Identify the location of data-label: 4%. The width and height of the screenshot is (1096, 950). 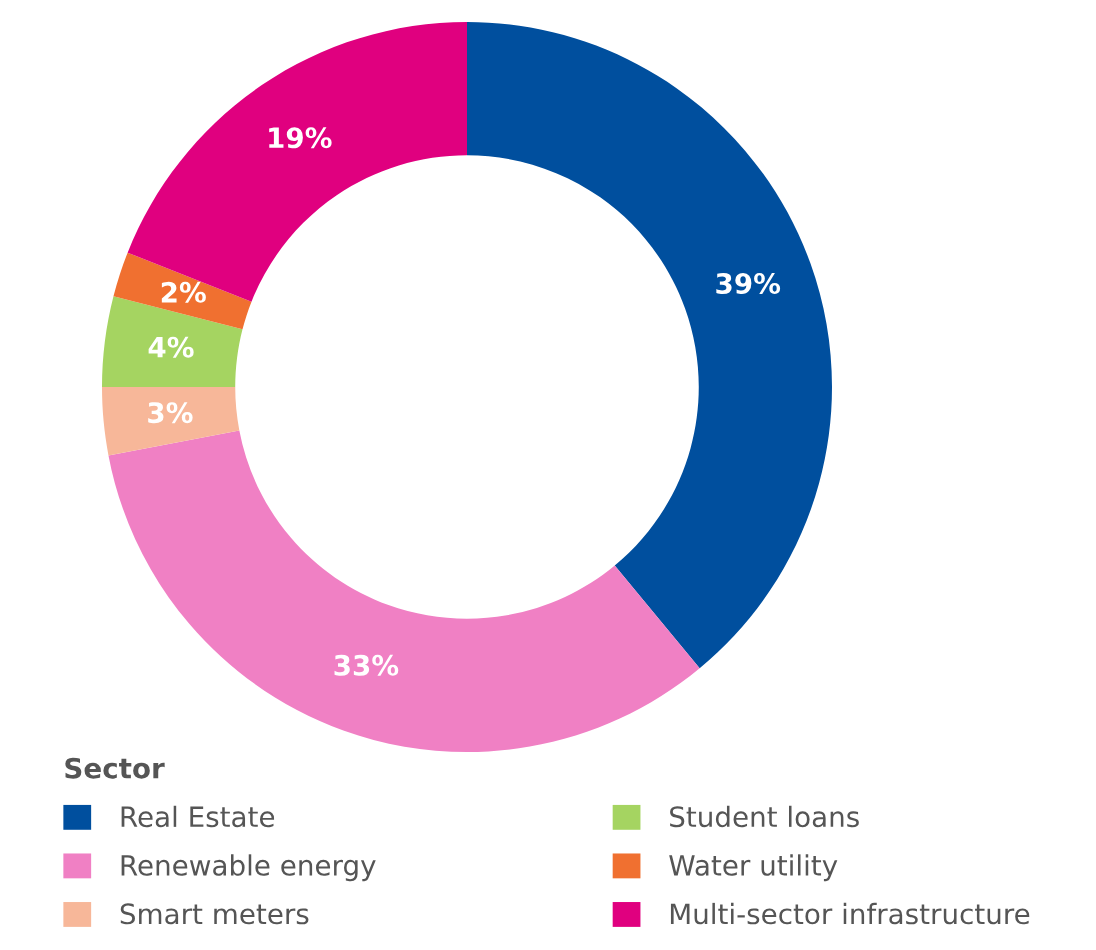
(171, 347).